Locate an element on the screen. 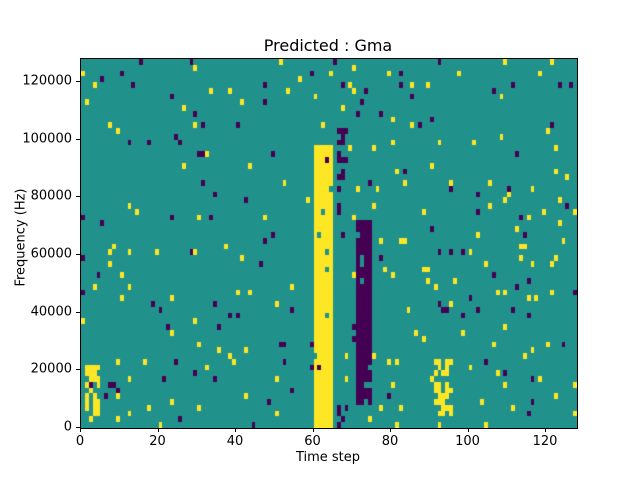 Image resolution: width=640 pixels, height=480 pixels. x-tick-label: 40 is located at coordinates (235, 441).